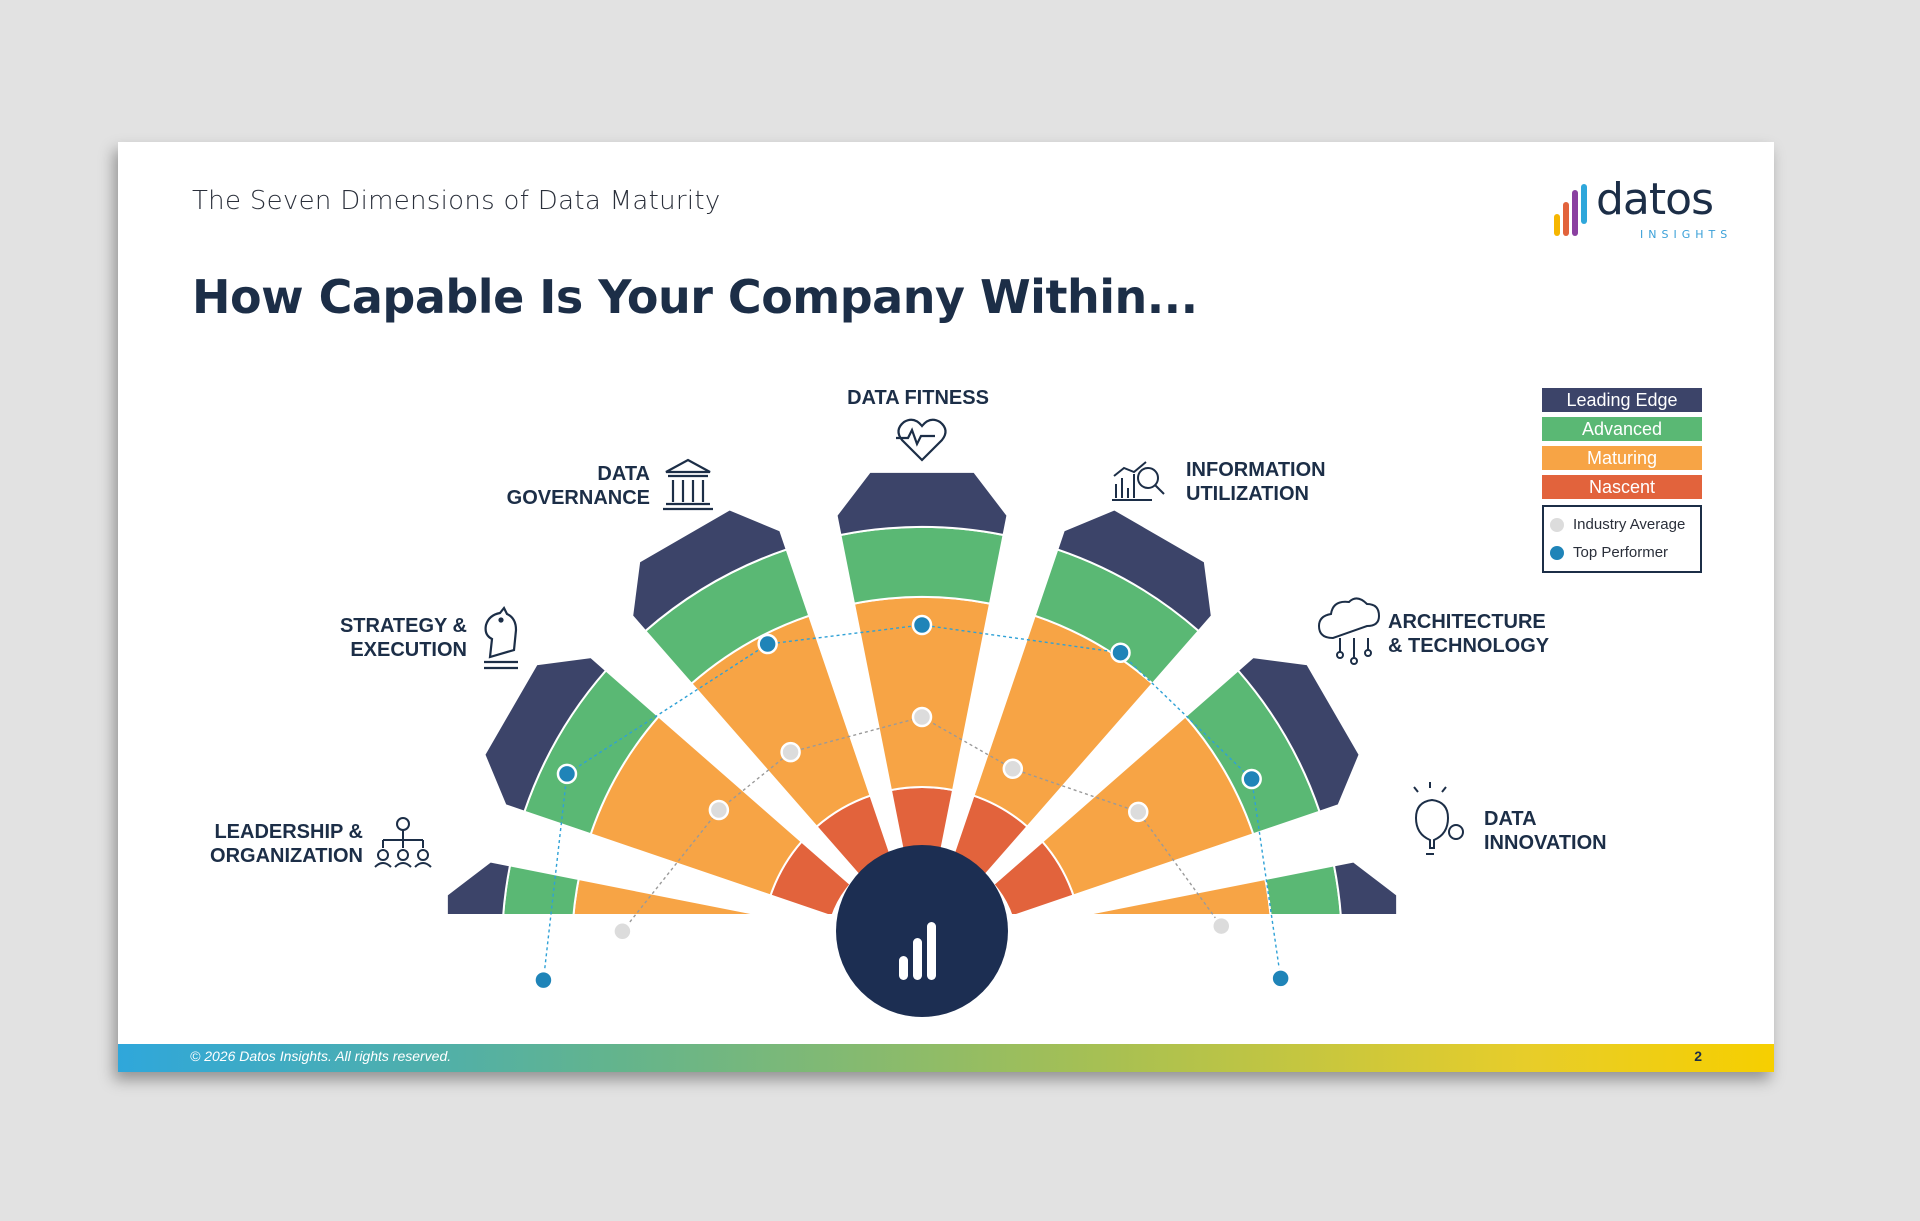  I want to click on lightbulb-gear-icon, so click(1438, 818).